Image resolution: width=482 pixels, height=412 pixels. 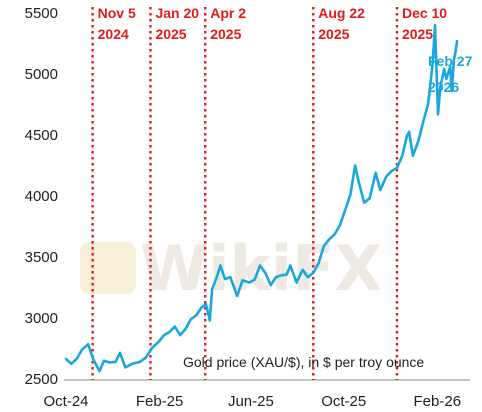 What do you see at coordinates (160, 401) in the screenshot?
I see `x-tick-label: Feb-25` at bounding box center [160, 401].